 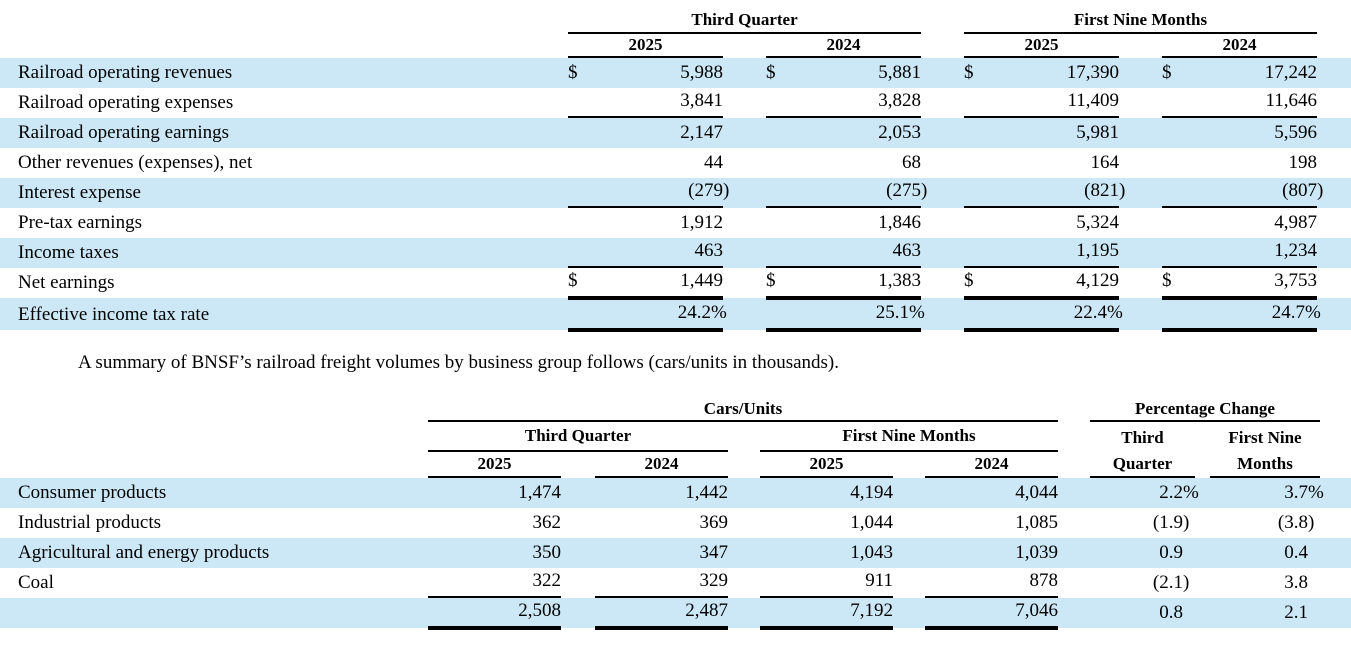 I want to click on value-cell: 5,324, so click(x=1097, y=222).